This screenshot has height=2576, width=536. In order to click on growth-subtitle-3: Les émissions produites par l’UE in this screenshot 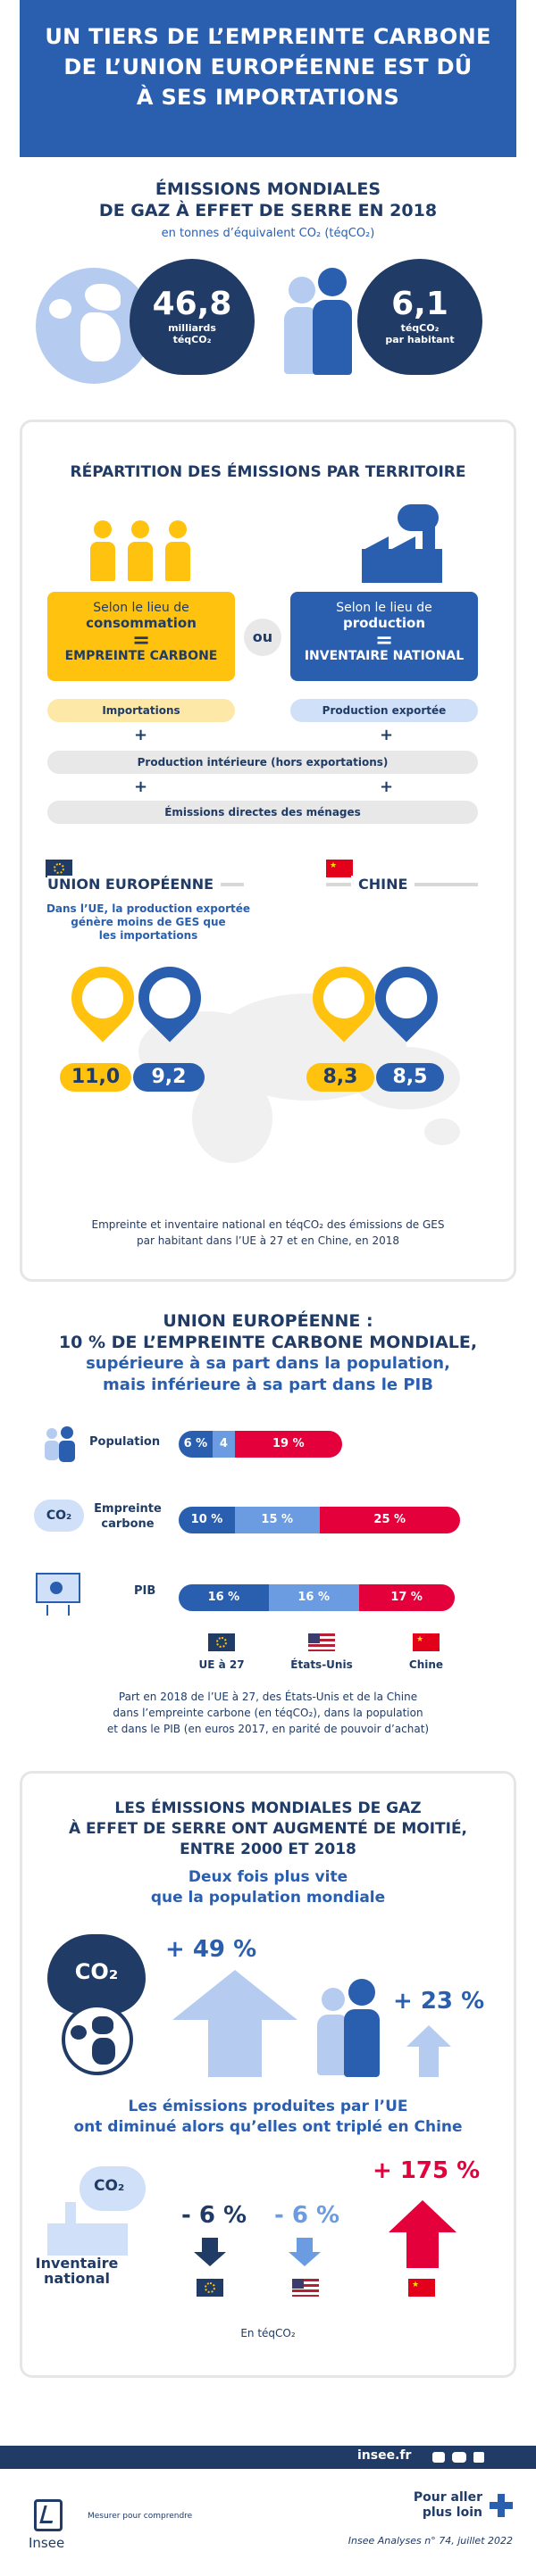, I will do `click(268, 2106)`.